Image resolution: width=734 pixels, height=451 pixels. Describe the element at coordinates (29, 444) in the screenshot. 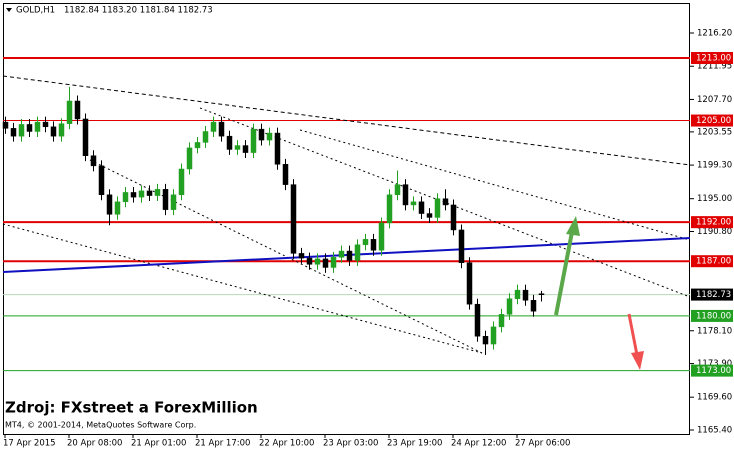

I see `x-tick-label: 17 Apr 2015` at that location.